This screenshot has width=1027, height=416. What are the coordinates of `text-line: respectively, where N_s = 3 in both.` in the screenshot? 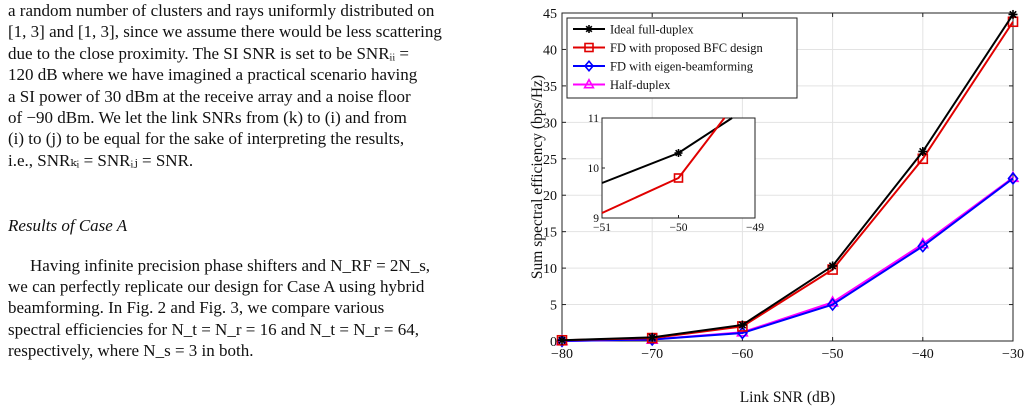 It's located at (131, 351).